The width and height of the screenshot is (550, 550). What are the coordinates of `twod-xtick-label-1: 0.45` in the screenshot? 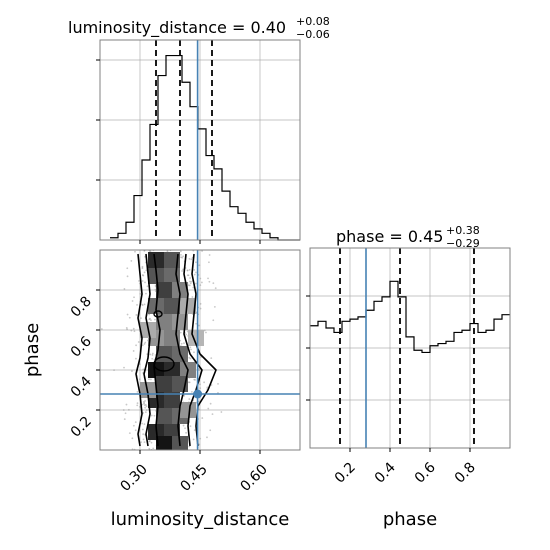 It's located at (193, 478).